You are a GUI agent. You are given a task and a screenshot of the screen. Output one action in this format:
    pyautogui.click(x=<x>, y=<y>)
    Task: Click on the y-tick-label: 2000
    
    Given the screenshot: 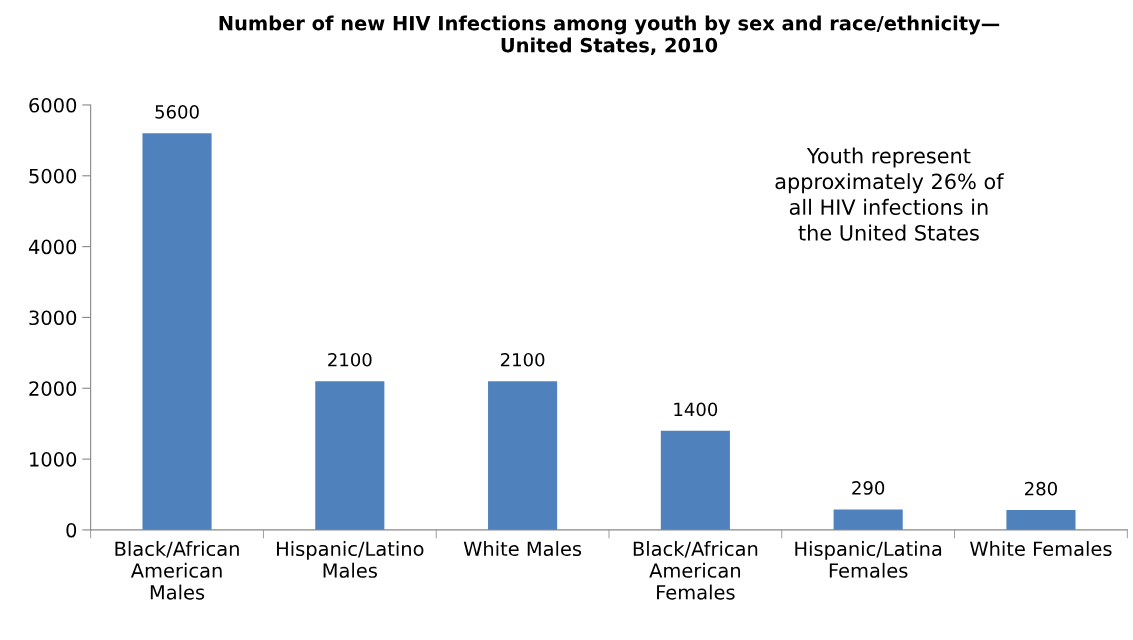 What is the action you would take?
    pyautogui.click(x=53, y=388)
    